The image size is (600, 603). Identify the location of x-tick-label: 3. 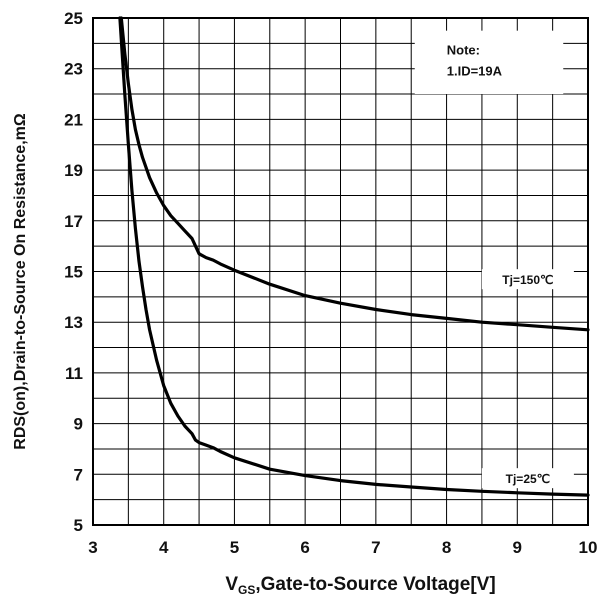
(92, 547).